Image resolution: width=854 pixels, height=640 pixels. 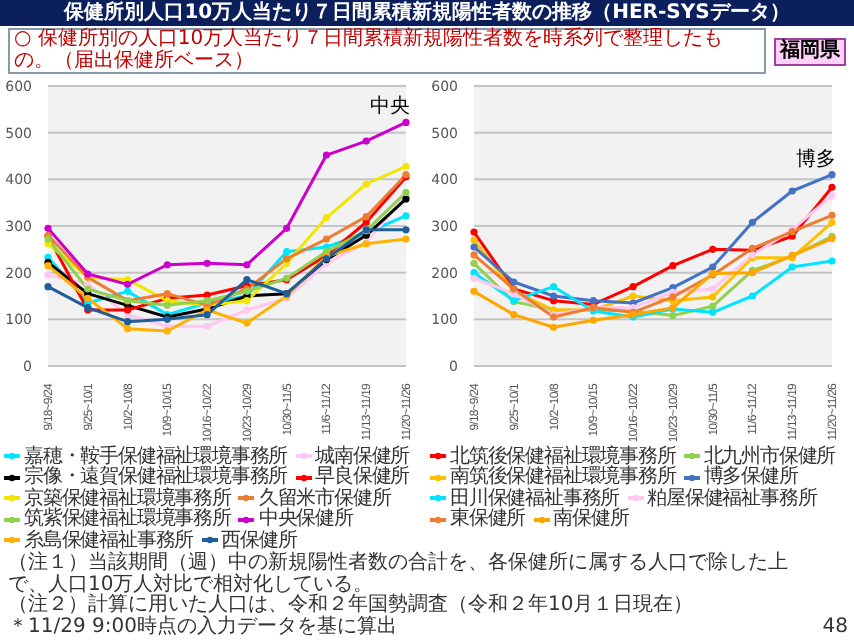 What do you see at coordinates (362, 477) in the screenshot?
I see `legend-label: 早良保健所` at bounding box center [362, 477].